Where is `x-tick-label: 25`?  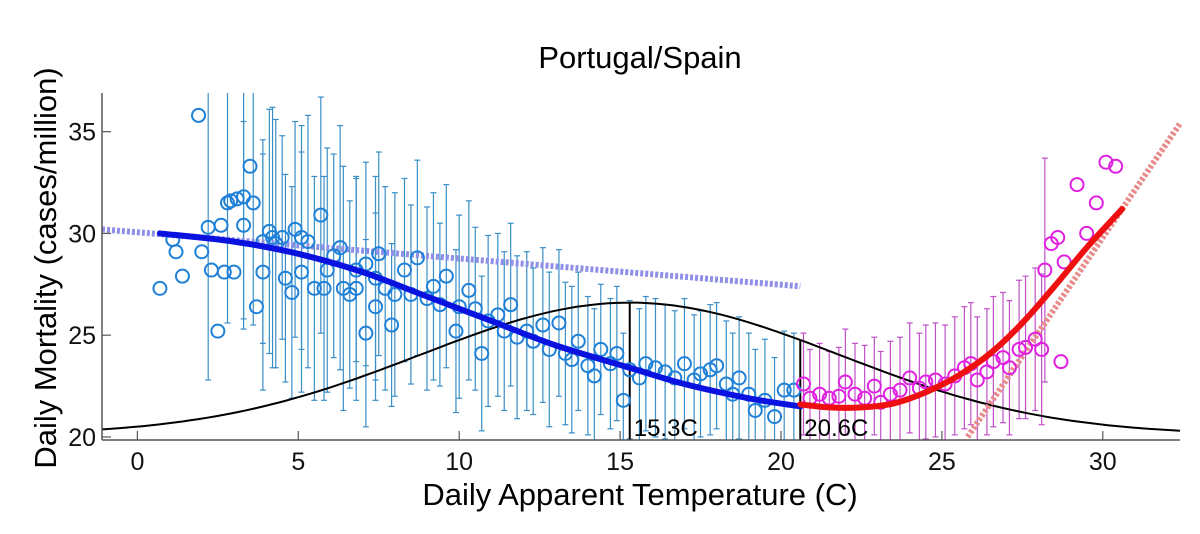 x-tick-label: 25 is located at coordinates (942, 462).